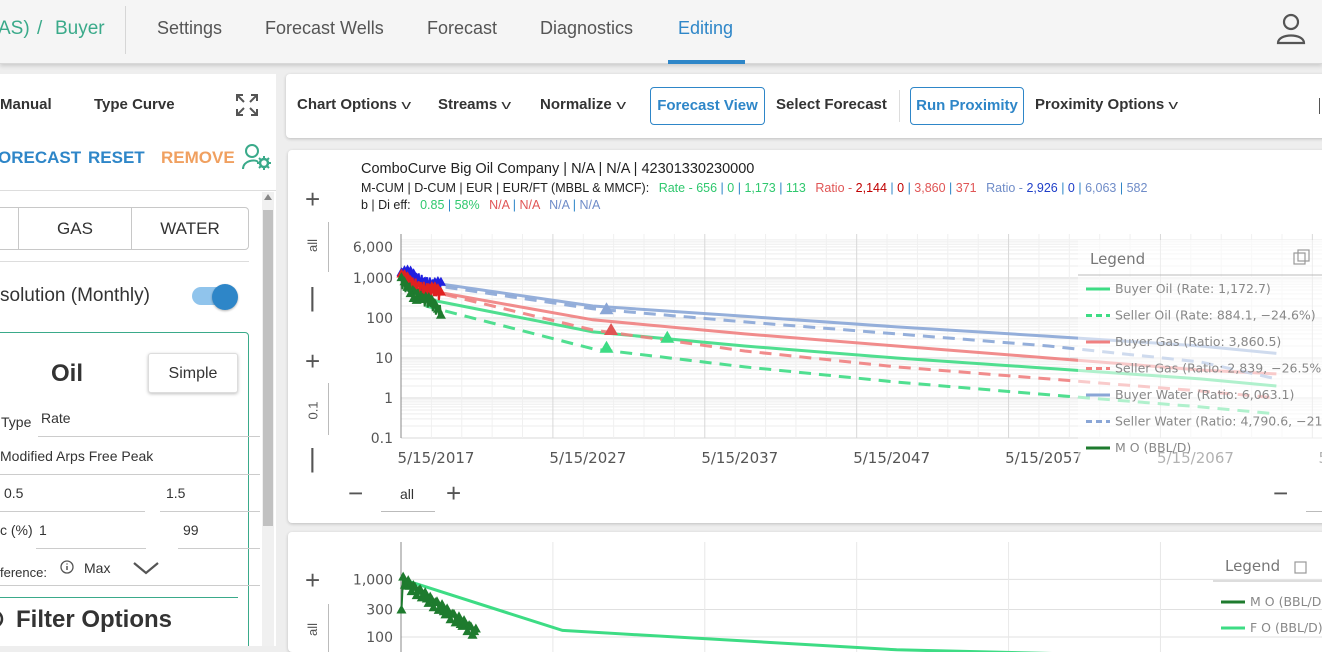 This screenshot has height=652, width=1322. Describe the element at coordinates (559, 205) in the screenshot. I see `water-b-value: N/A` at that location.